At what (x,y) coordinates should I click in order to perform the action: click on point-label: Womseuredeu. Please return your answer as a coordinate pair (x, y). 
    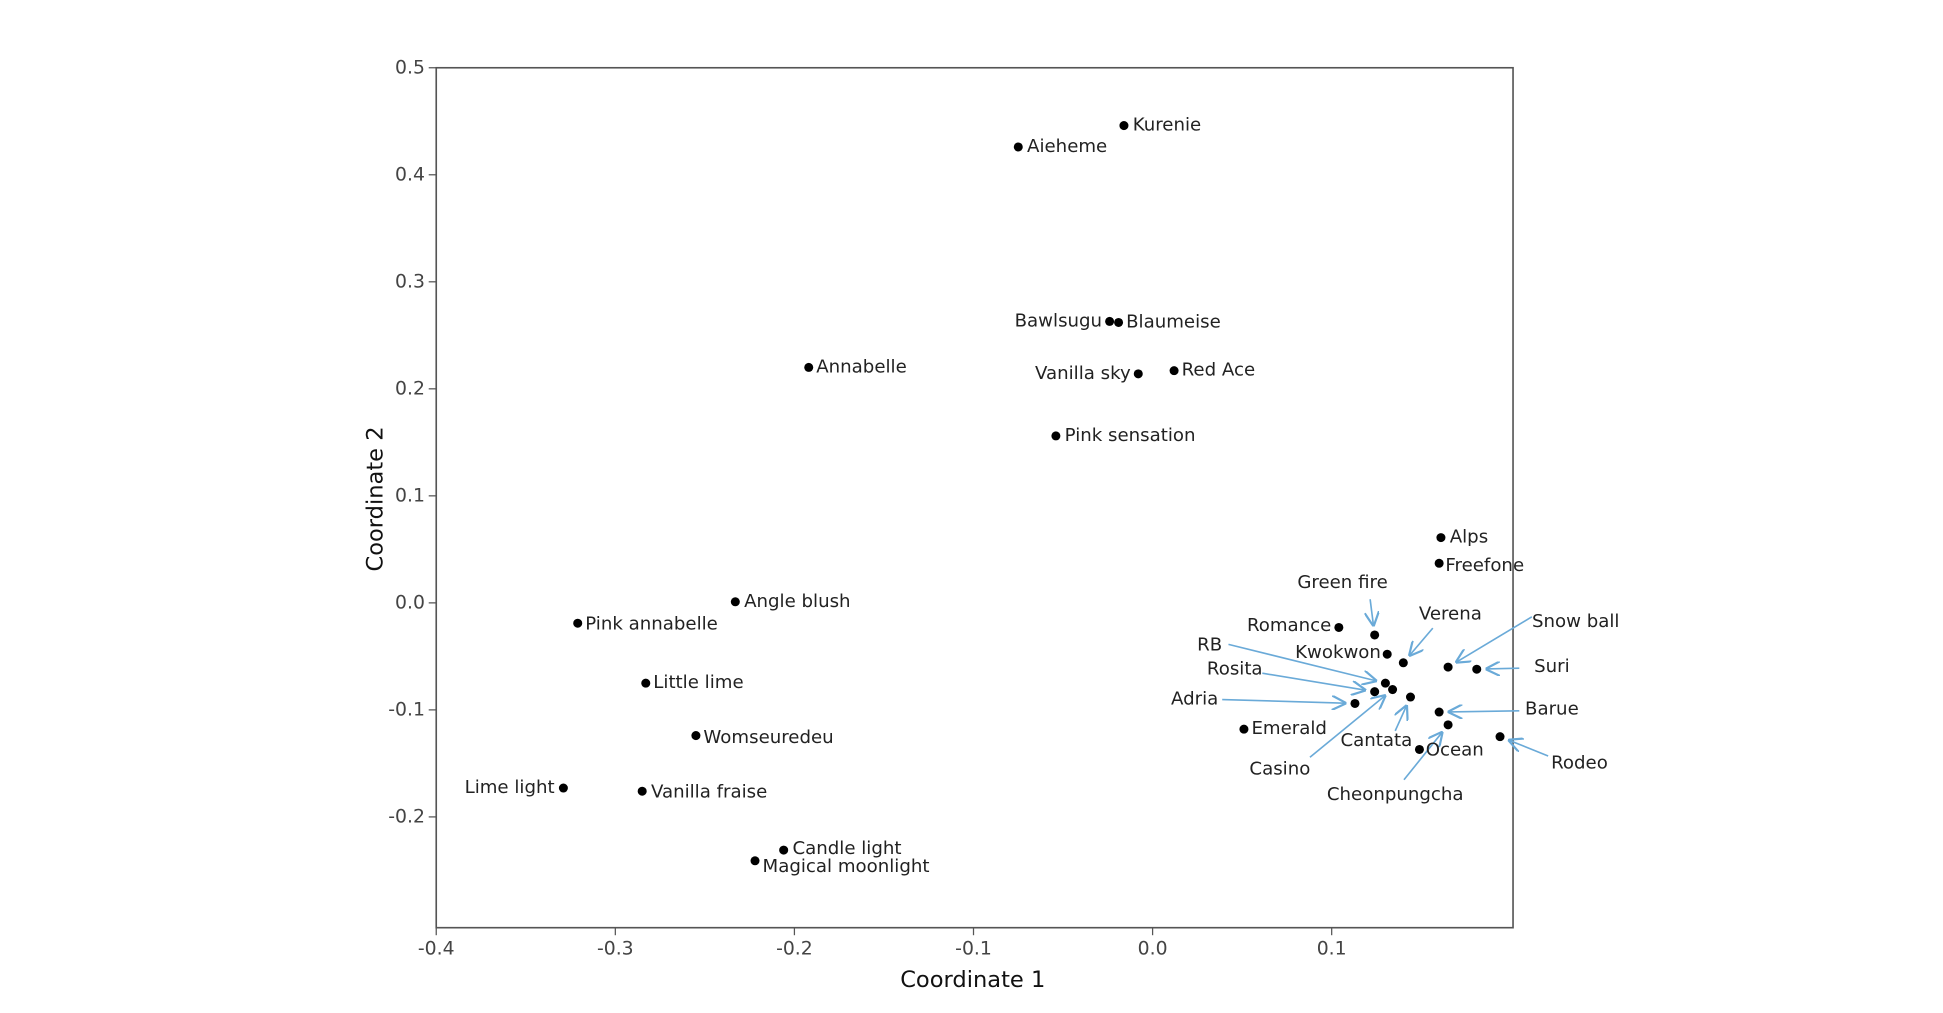
    Looking at the image, I should click on (768, 737).